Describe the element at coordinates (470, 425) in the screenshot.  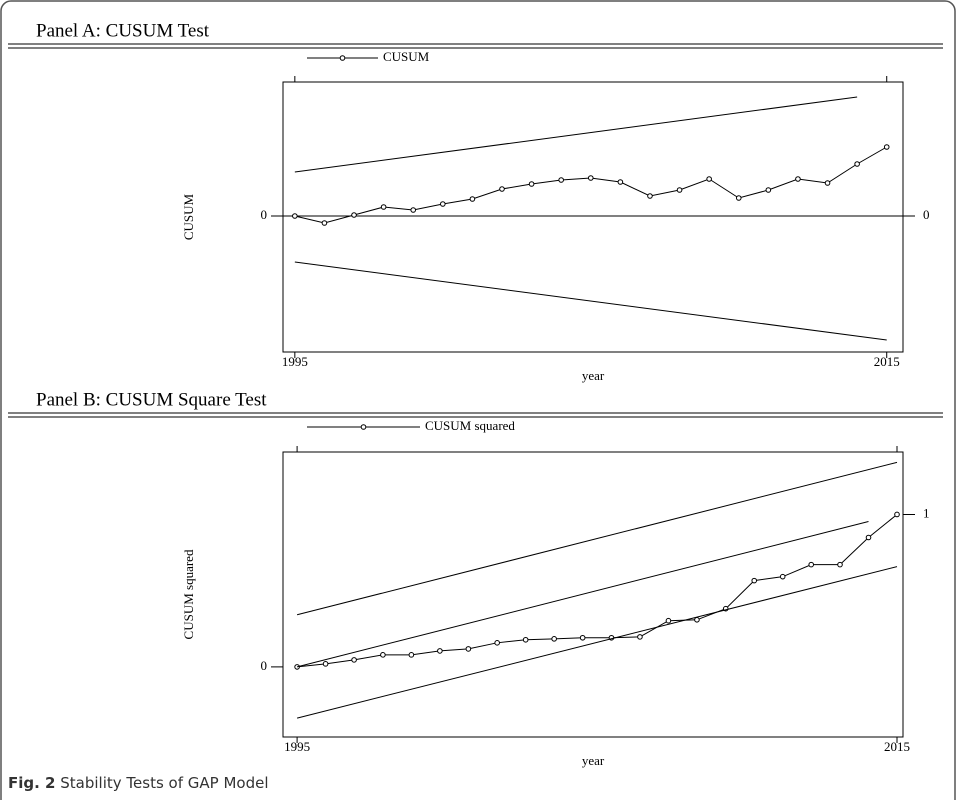
I see `legend-label: CUSUM squared` at that location.